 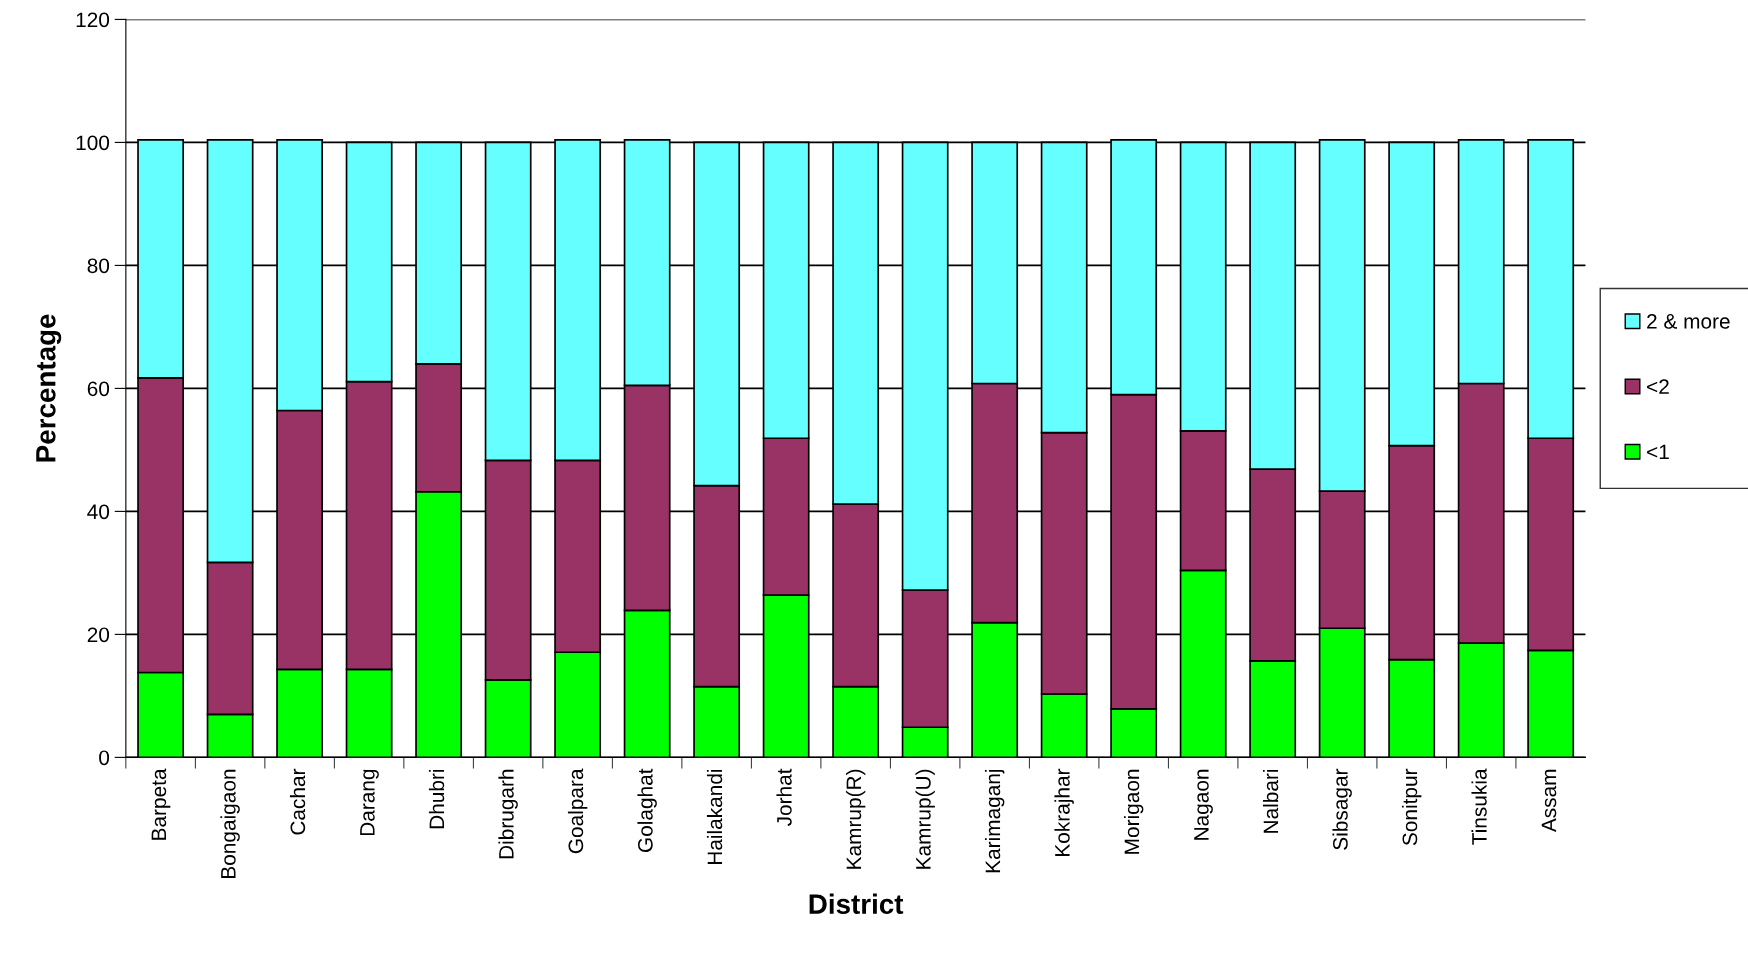 What do you see at coordinates (1203, 804) in the screenshot?
I see `x-tick-label: Nagaon` at bounding box center [1203, 804].